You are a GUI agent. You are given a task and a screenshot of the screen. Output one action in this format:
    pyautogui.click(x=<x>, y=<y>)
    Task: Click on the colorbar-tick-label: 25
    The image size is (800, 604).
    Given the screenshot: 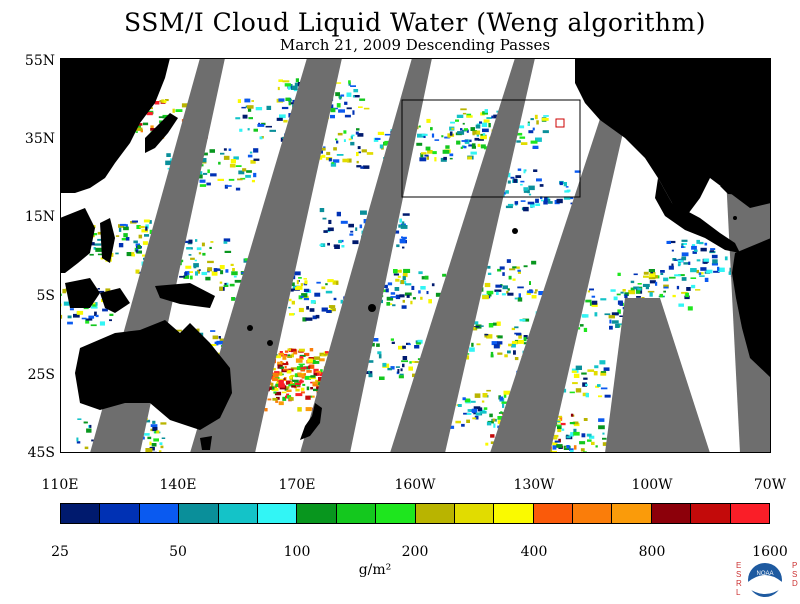 What is the action you would take?
    pyautogui.click(x=60, y=552)
    